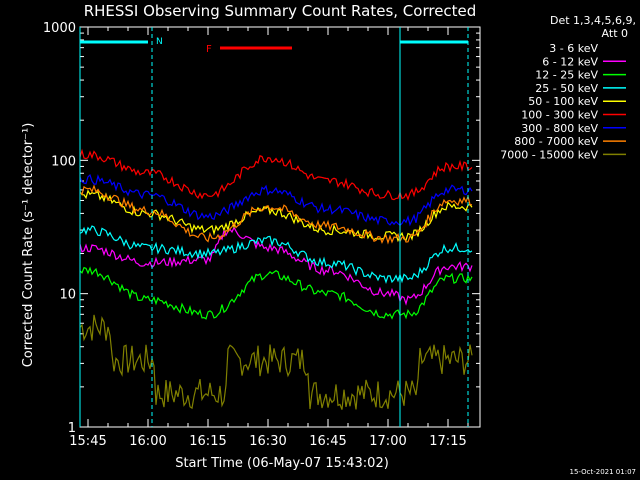 The image size is (640, 480). Describe the element at coordinates (276, 293) in the screenshot. I see `series-line-12-25-keV` at that location.